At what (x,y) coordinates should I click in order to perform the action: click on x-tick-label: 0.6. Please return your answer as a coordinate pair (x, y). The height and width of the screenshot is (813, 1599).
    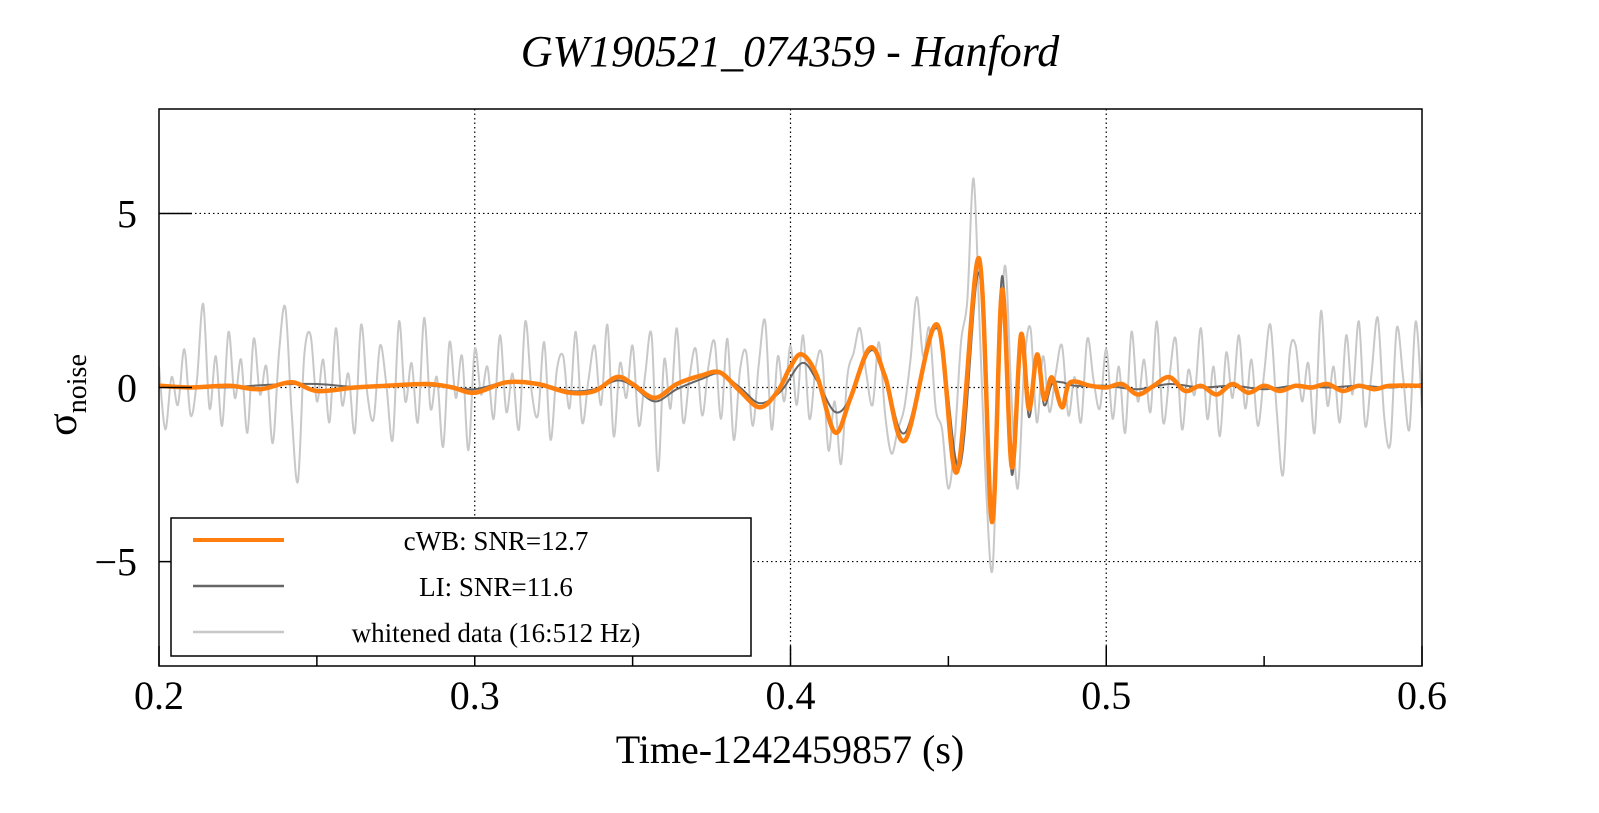
    Looking at the image, I should click on (1422, 695).